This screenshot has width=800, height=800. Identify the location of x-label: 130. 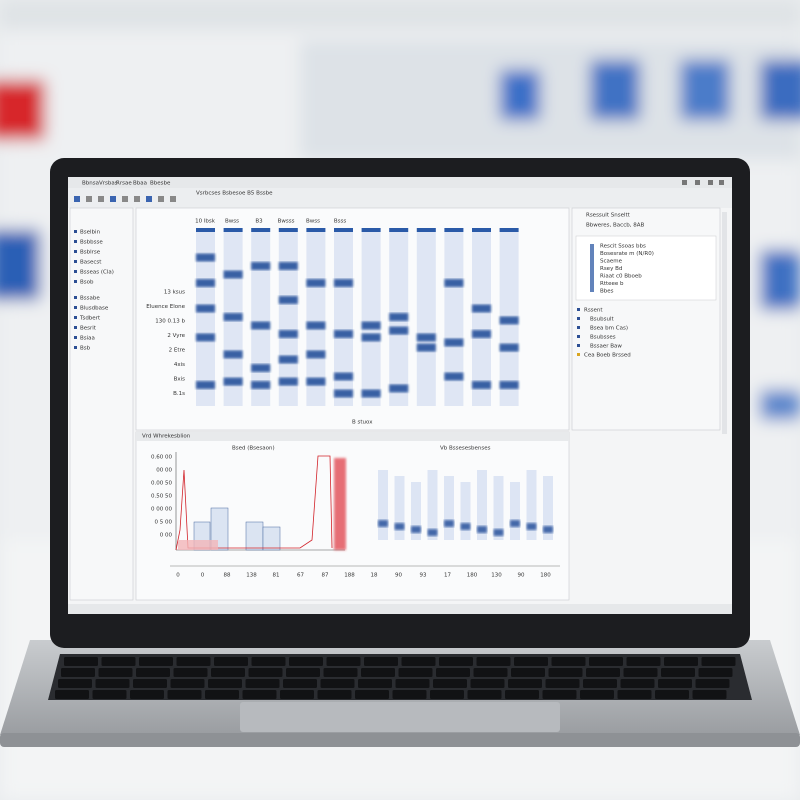
(496, 576).